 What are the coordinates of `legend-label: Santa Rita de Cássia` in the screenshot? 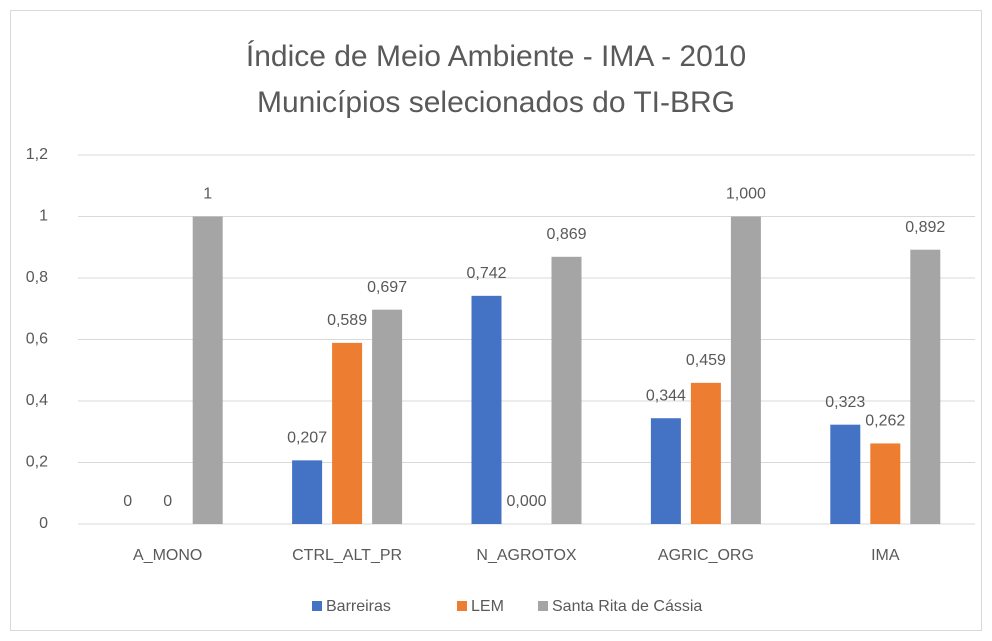 It's located at (627, 606).